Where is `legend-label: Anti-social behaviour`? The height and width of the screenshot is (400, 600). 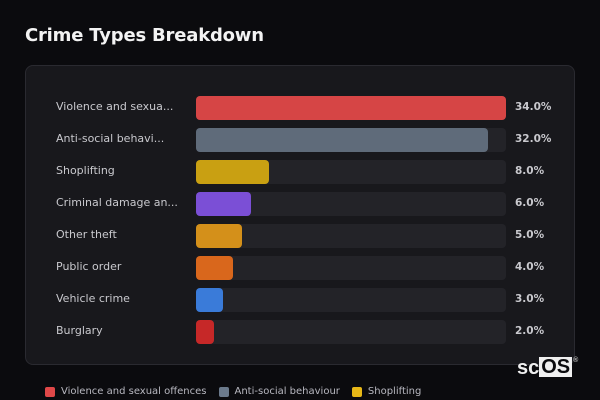
legend-label: Anti-social behaviour is located at coordinates (287, 391).